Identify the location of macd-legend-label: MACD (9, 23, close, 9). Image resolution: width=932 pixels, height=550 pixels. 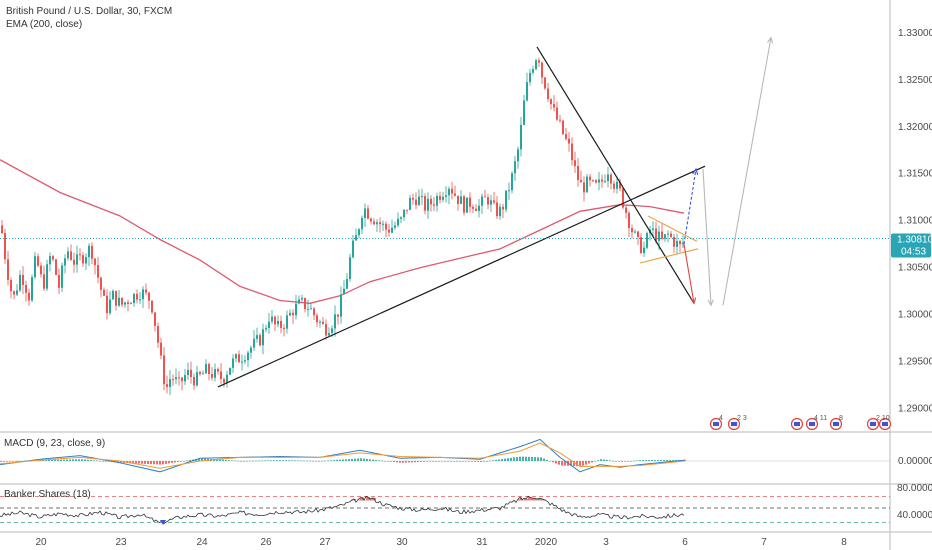
(54, 443).